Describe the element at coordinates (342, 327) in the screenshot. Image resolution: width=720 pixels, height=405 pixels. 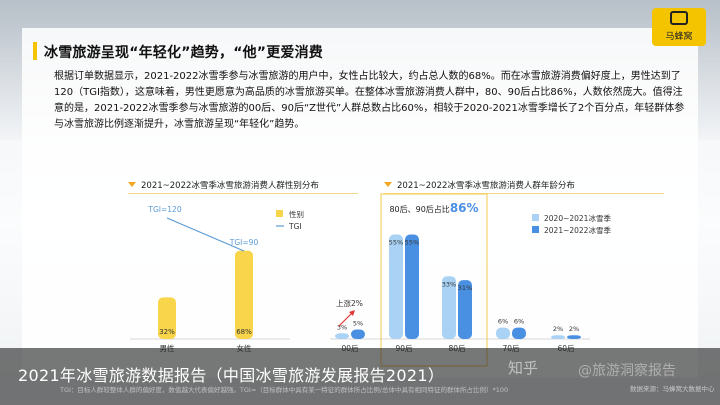
I see `age-bar-value-0-0: 3%` at that location.